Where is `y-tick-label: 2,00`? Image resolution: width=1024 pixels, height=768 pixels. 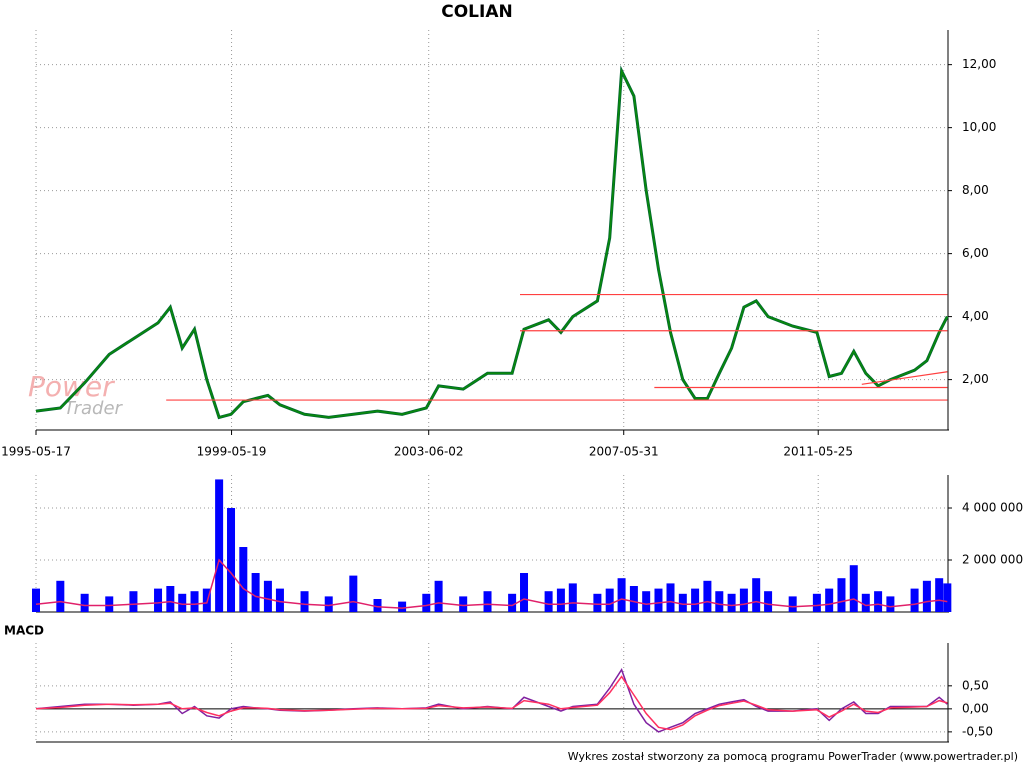 y-tick-label: 2,00 is located at coordinates (975, 379).